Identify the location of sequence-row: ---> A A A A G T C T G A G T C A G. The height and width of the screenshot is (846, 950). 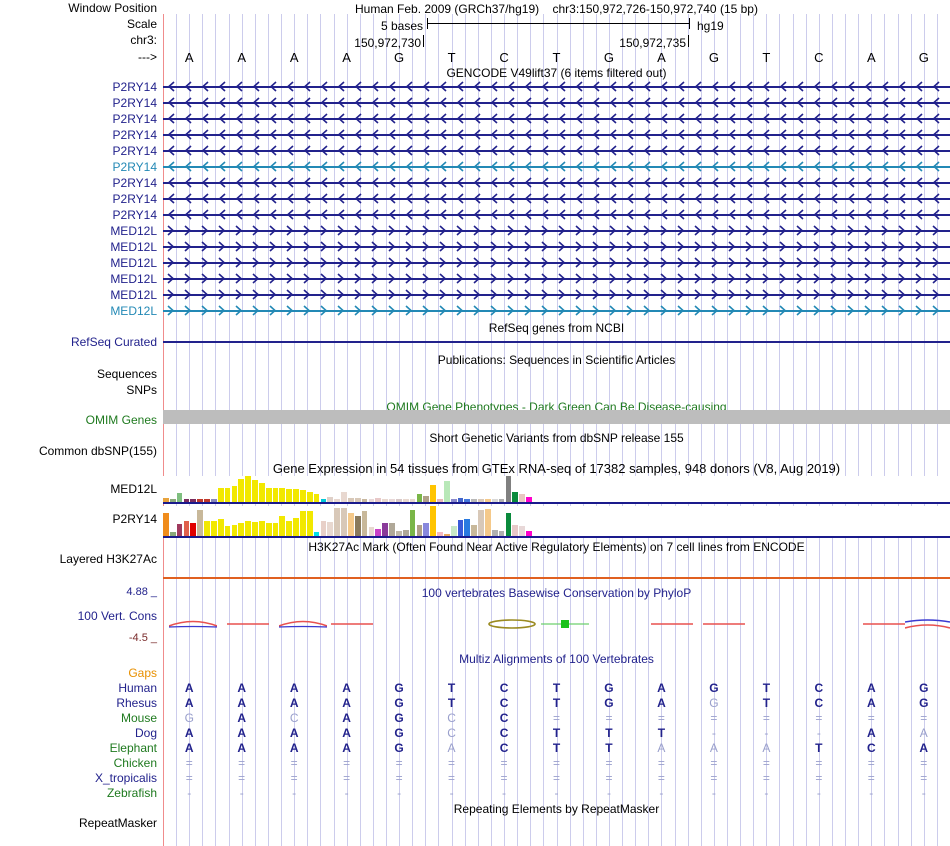
(475, 59).